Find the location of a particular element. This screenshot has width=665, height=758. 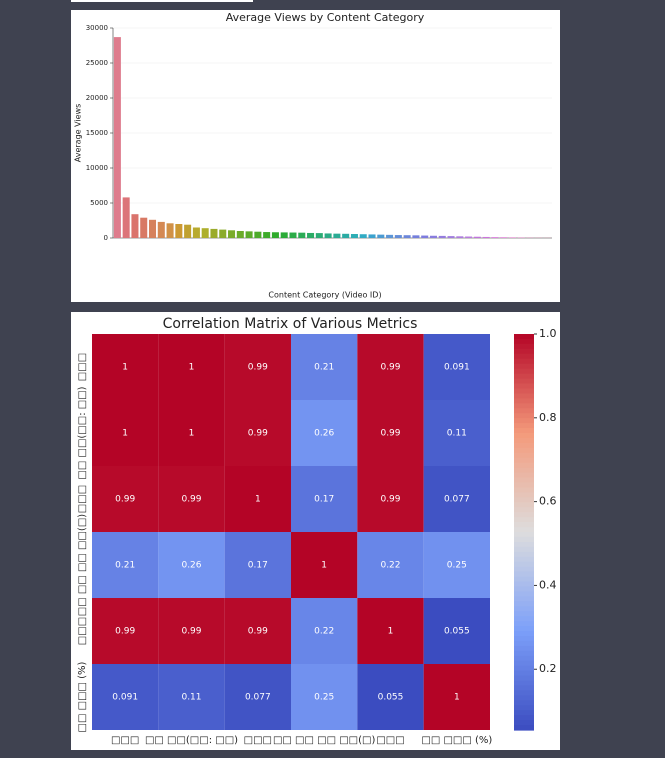

x-axis-label: Content Category (Video ID) is located at coordinates (324, 295).